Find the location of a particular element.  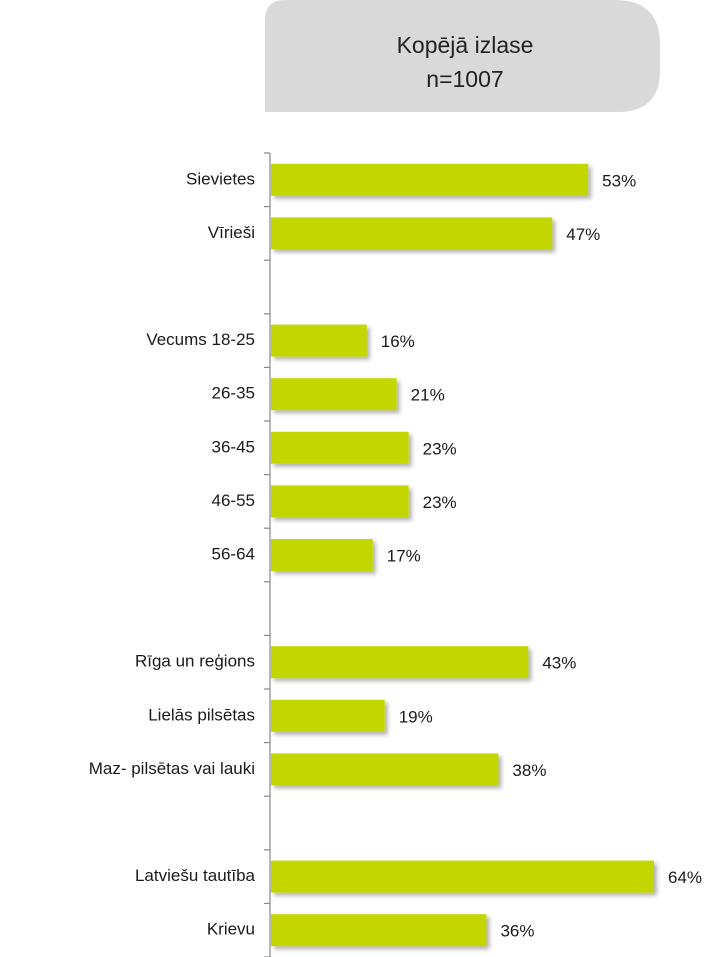

y-tick-label: Vecums 18-25 is located at coordinates (200, 339).